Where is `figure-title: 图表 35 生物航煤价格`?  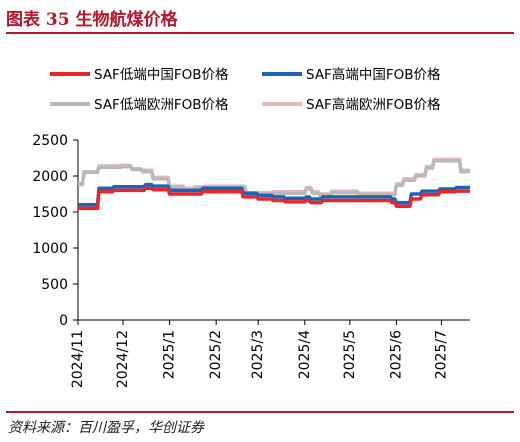 figure-title: 图表 35 生物航煤价格 is located at coordinates (92, 20).